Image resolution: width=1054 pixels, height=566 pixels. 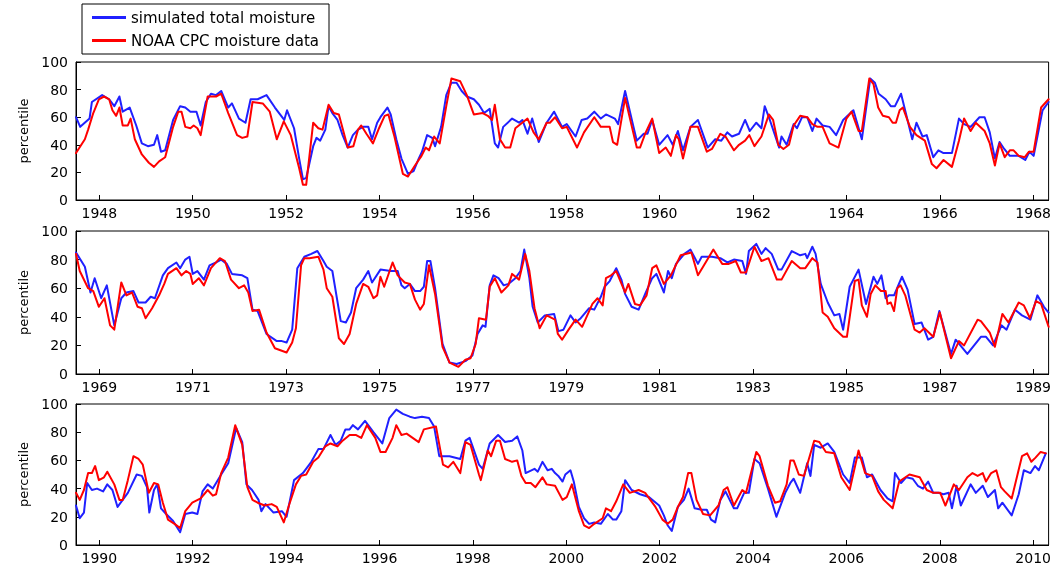 I want to click on x-tick-label: 1998, so click(x=473, y=558).